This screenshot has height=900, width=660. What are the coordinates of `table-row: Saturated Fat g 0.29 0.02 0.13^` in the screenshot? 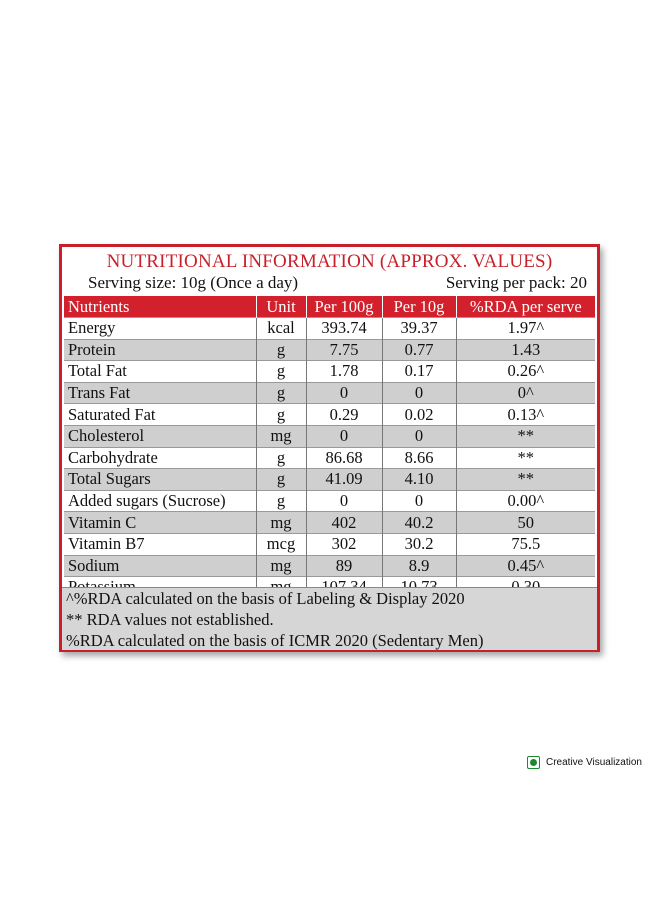 It's located at (329, 414).